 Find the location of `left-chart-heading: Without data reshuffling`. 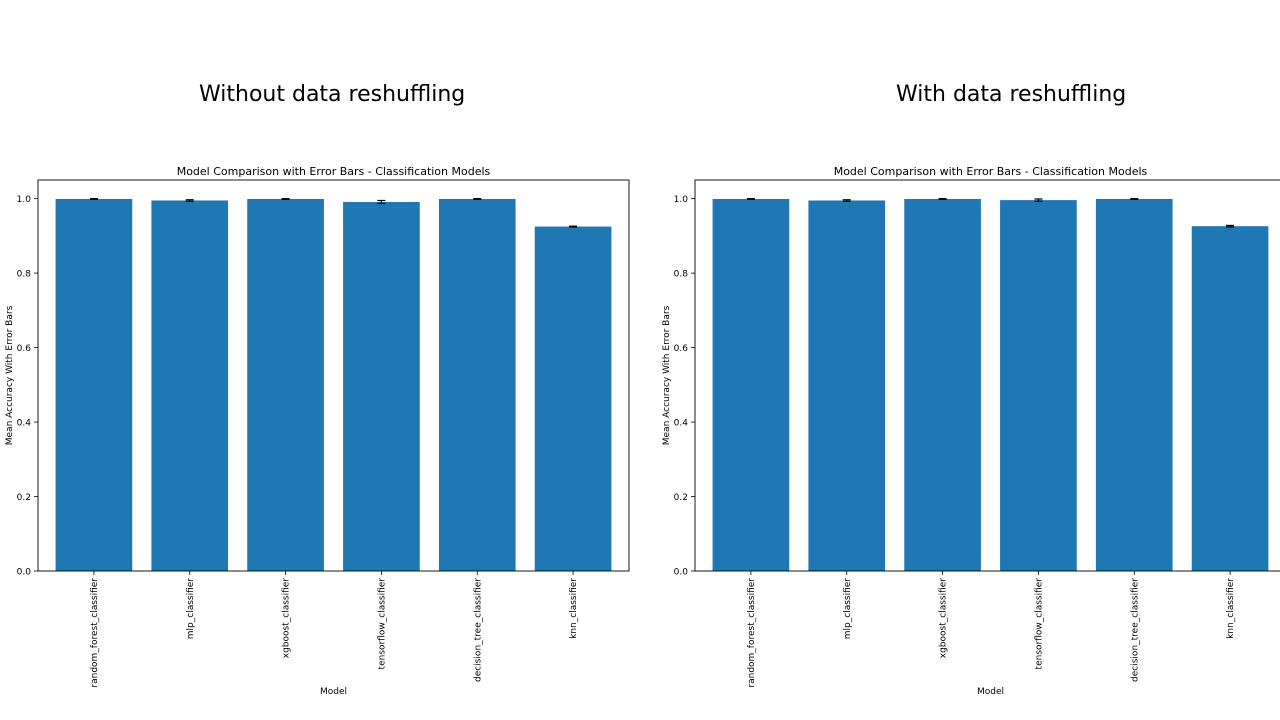

left-chart-heading: Without data reshuffling is located at coordinates (332, 94).